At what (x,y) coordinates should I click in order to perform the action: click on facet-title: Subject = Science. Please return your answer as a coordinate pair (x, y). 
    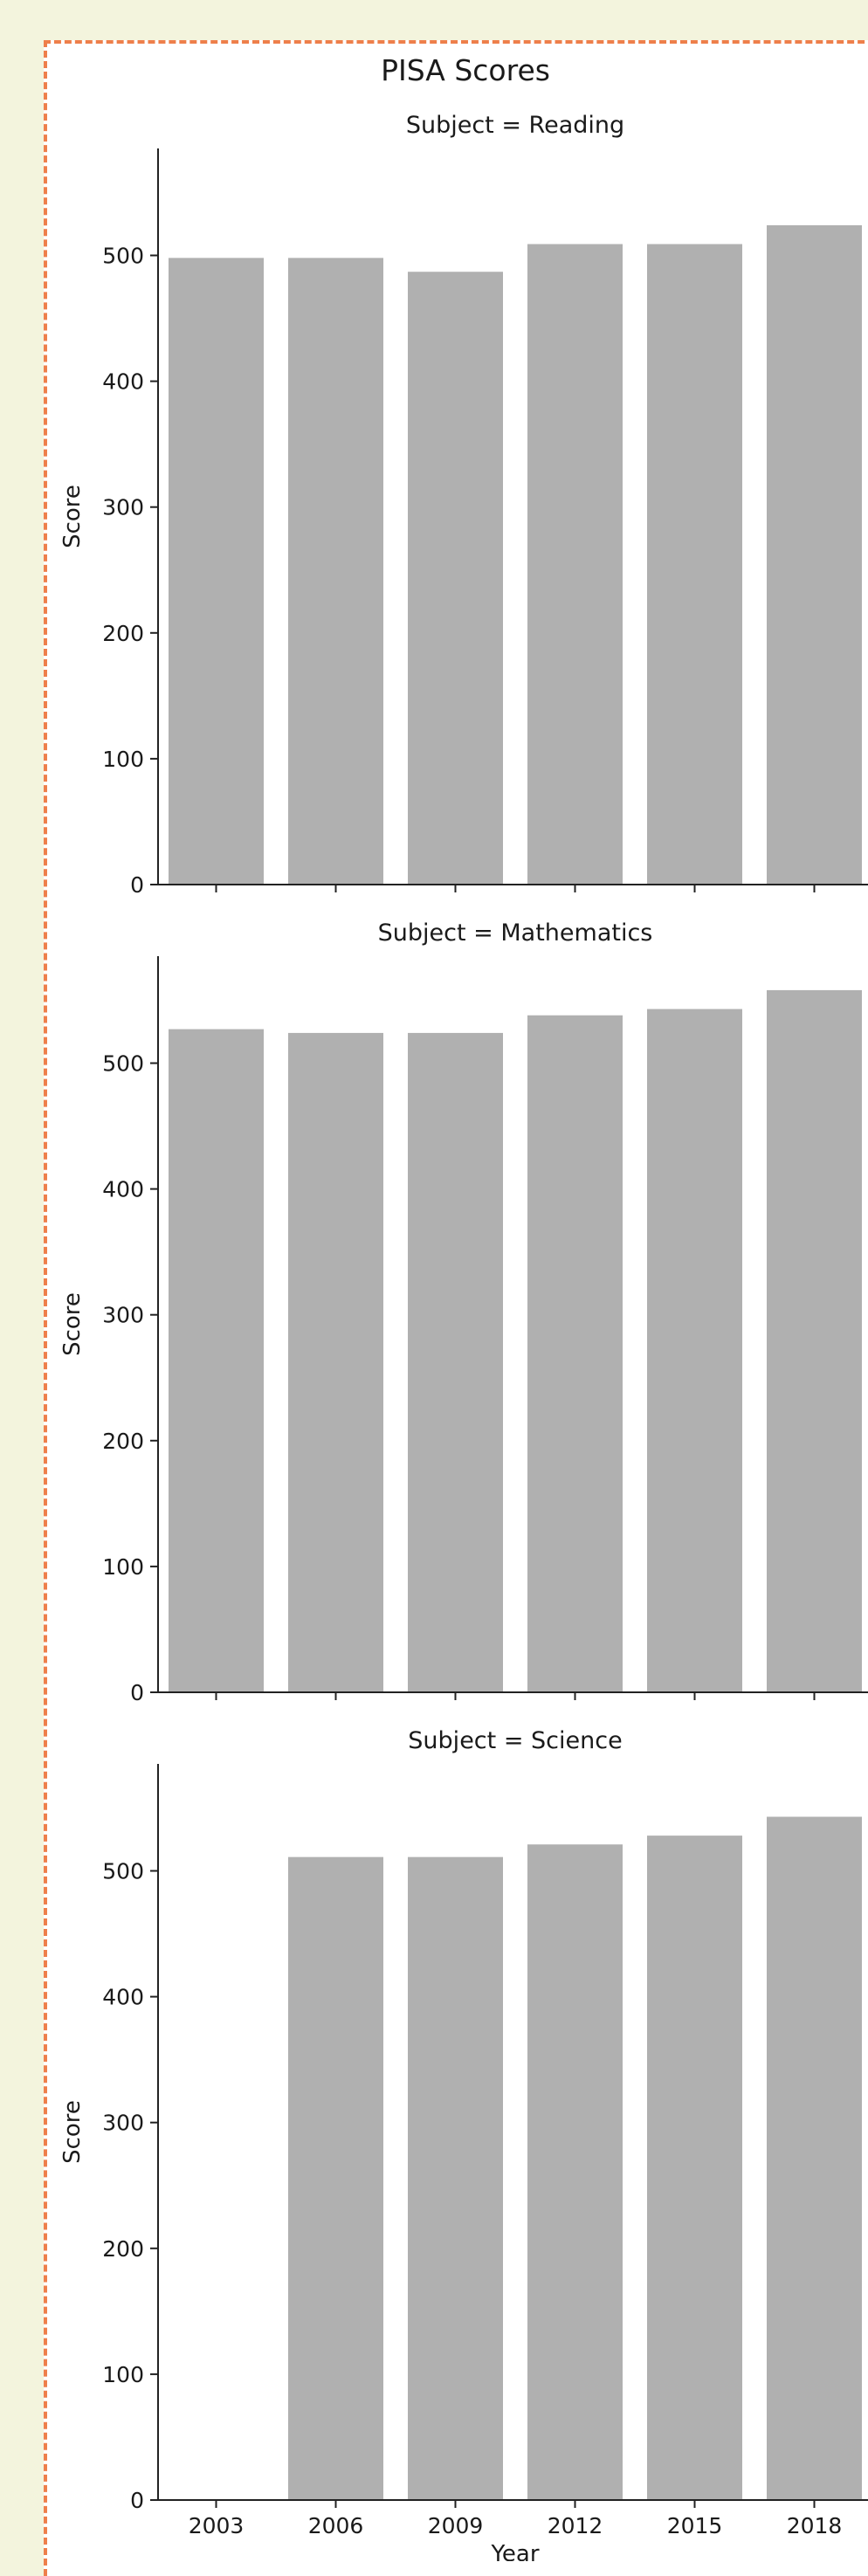
    Looking at the image, I should click on (515, 1740).